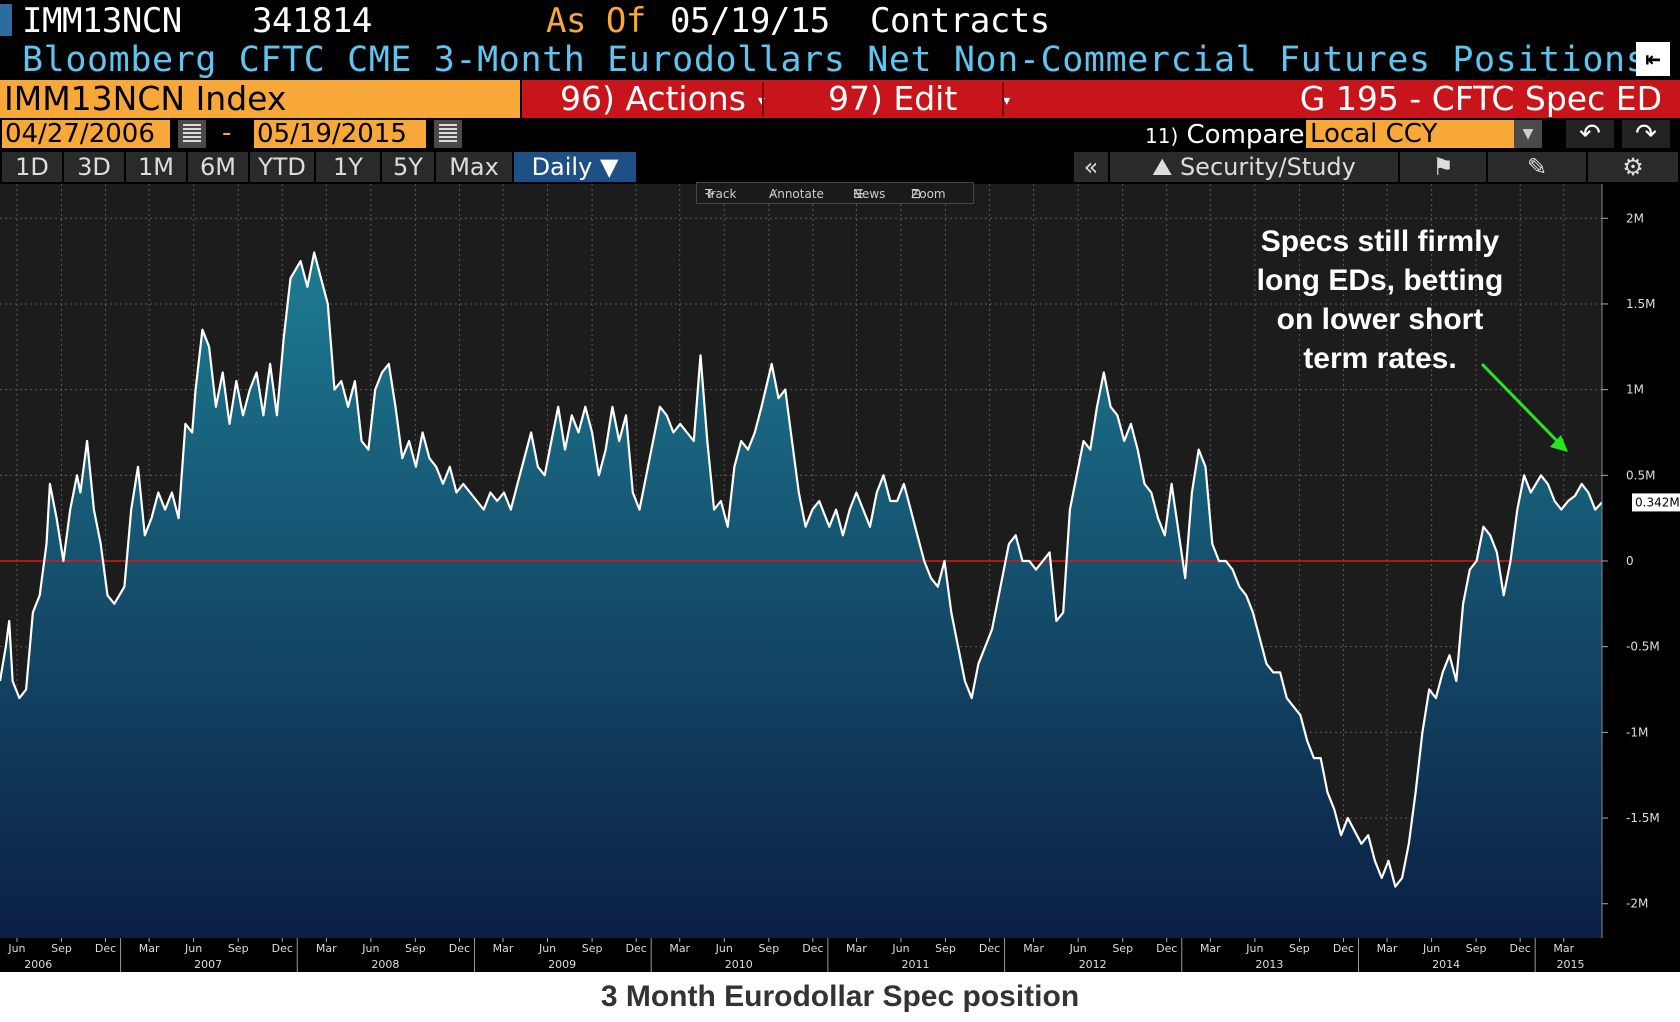 This screenshot has width=1680, height=1022. Describe the element at coordinates (408, 167) in the screenshot. I see `tab-5y: 5Y` at that location.